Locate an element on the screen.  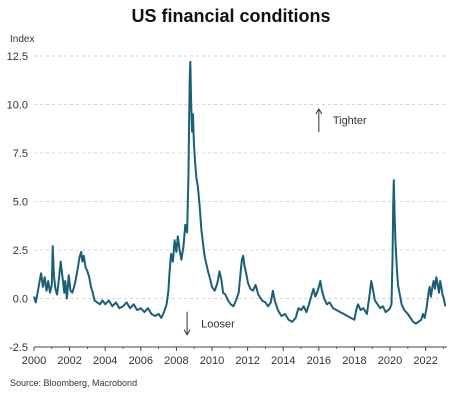
annotation-label: Looser is located at coordinates (218, 325).